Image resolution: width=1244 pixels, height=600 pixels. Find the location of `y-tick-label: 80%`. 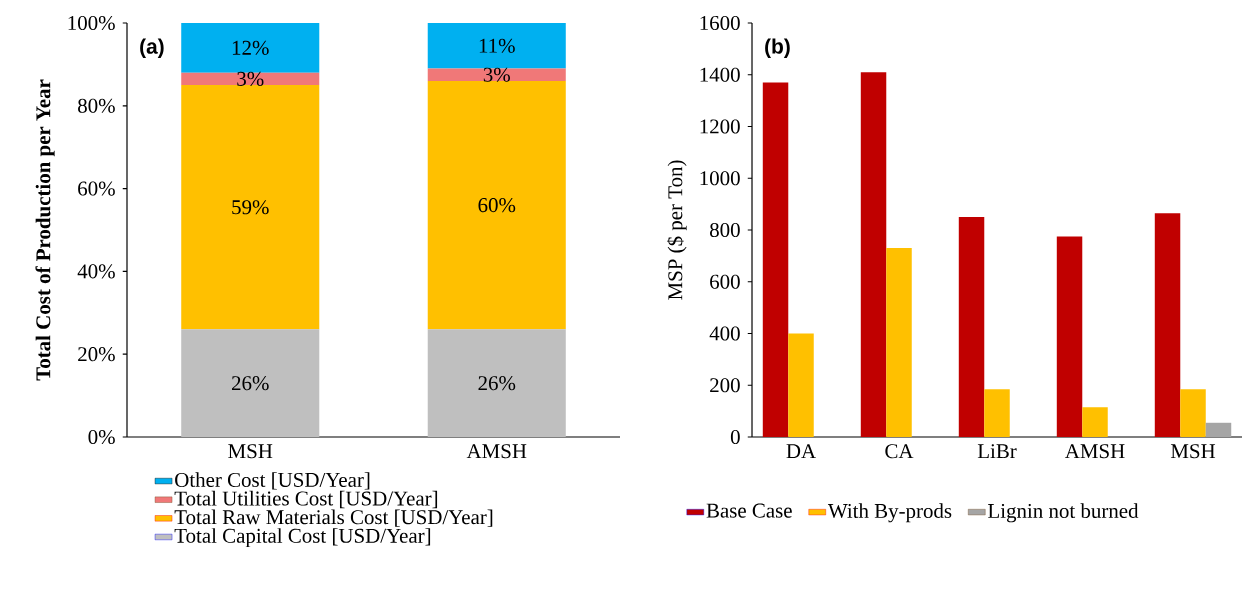

y-tick-label: 80% is located at coordinates (96, 105).